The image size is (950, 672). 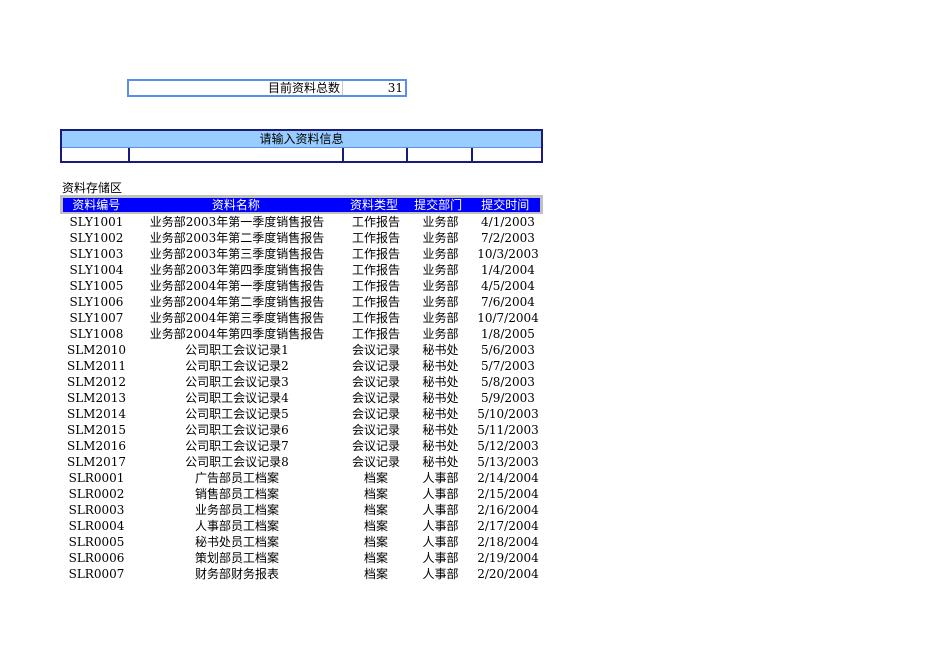 What do you see at coordinates (236, 574) in the screenshot?
I see `cell-name: 财务部财务报表` at bounding box center [236, 574].